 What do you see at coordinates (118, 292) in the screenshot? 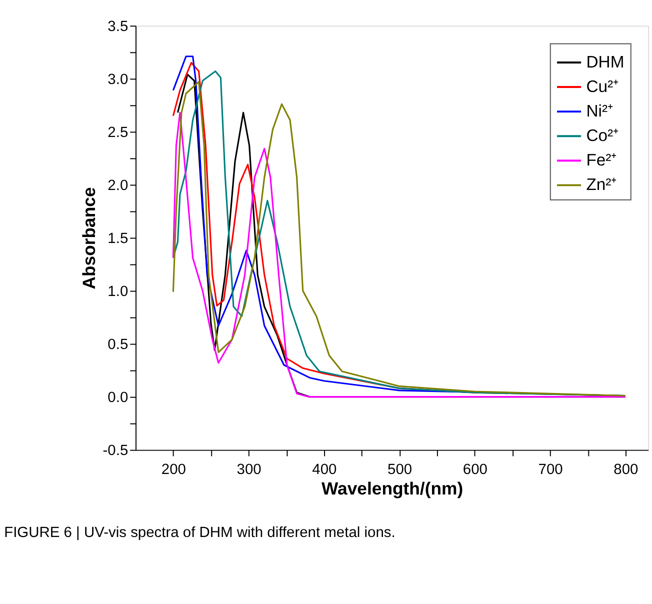
I see `y-tick-label: 1.0` at bounding box center [118, 292].